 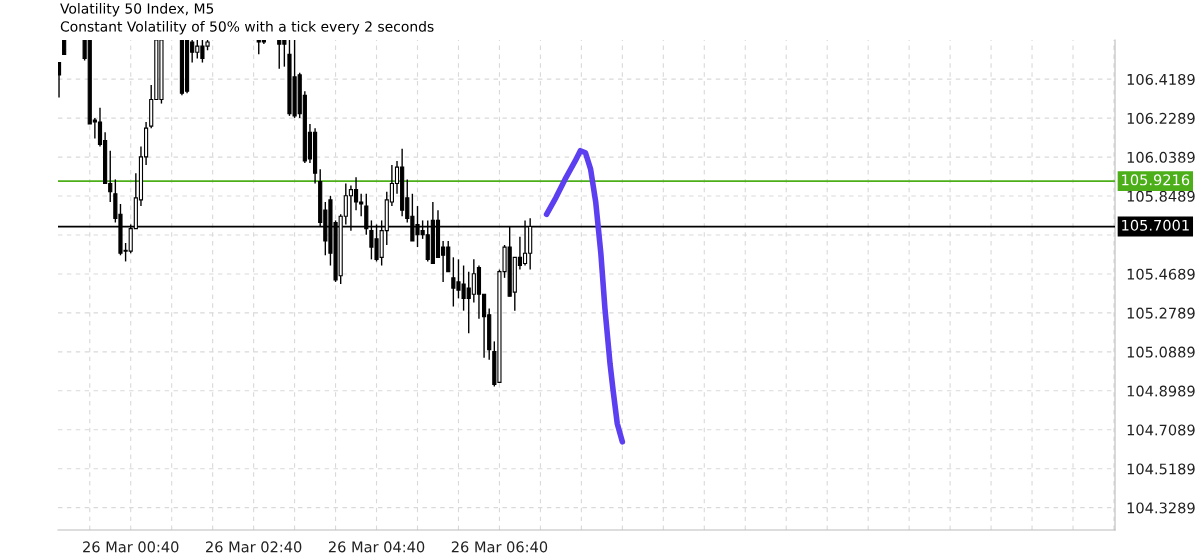 I want to click on y-tick-label: 104.8989, so click(x=1161, y=391).